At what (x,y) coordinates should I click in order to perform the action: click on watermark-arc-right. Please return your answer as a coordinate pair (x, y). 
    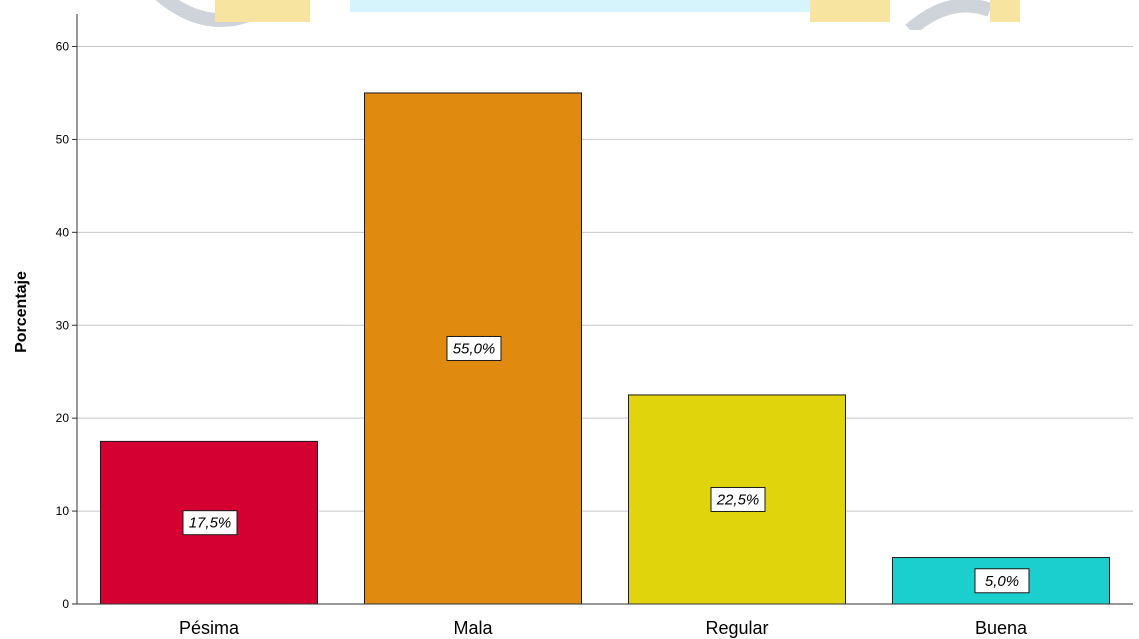
    Looking at the image, I should click on (949, 15).